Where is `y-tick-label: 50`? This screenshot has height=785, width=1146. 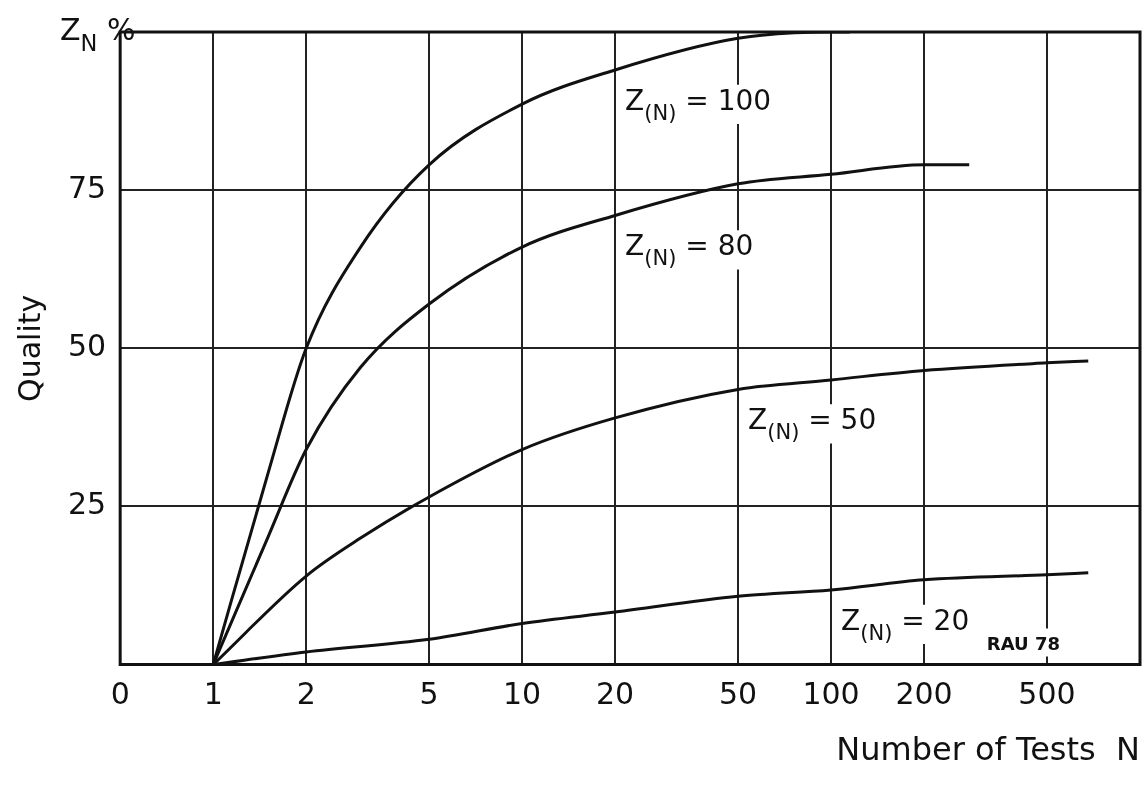
y-tick-label: 50 is located at coordinates (87, 346).